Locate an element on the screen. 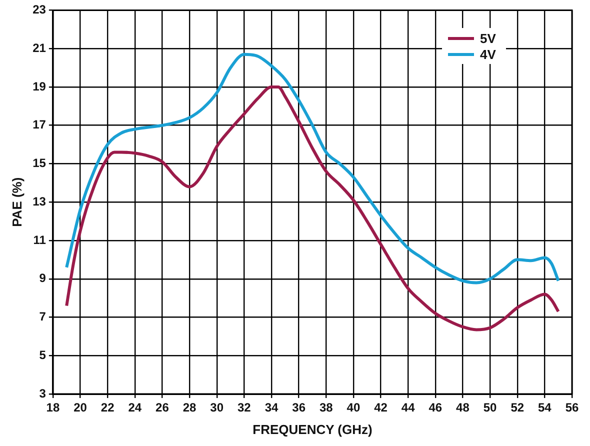  x-tick-label: 20 is located at coordinates (81, 407).